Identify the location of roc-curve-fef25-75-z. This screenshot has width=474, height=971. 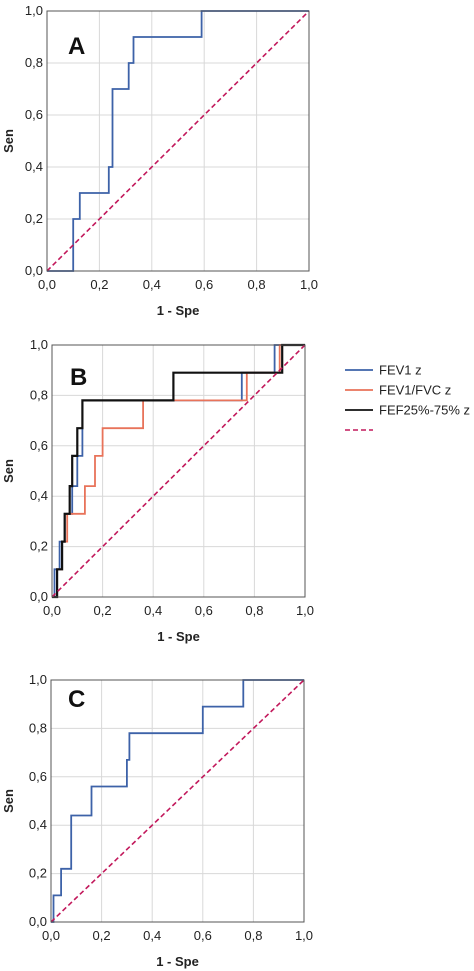
(178, 471).